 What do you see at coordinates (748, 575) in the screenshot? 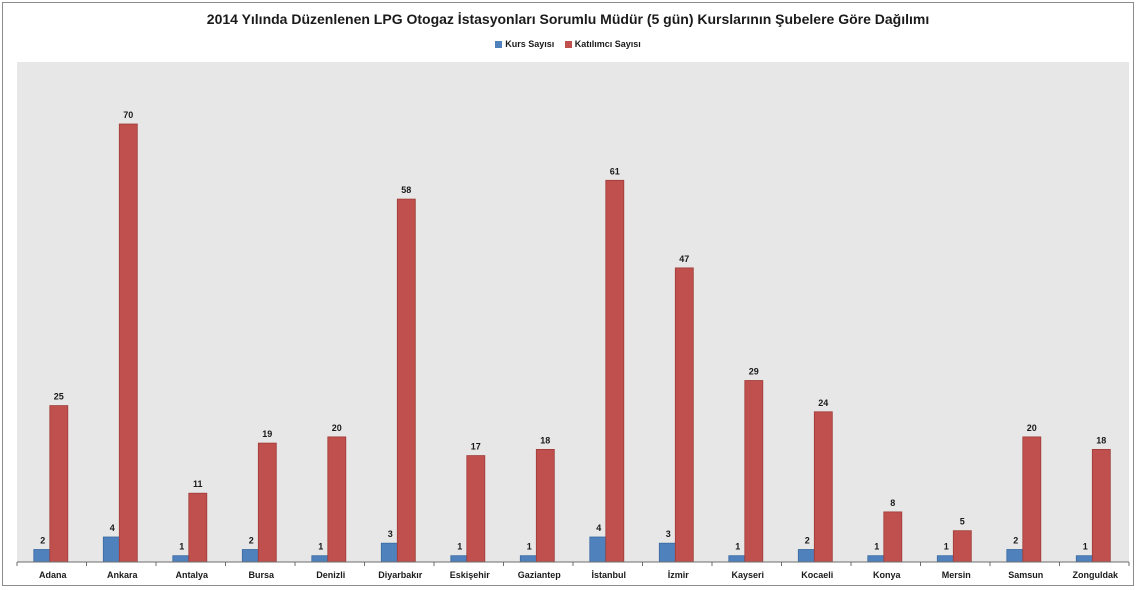
I see `x-tick-label: Kayseri` at bounding box center [748, 575].